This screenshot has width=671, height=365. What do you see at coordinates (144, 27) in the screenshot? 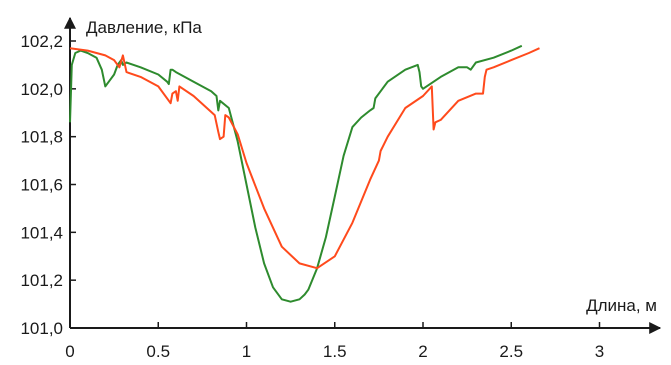
I see `y-axis-label: Давление, кПа` at bounding box center [144, 27].